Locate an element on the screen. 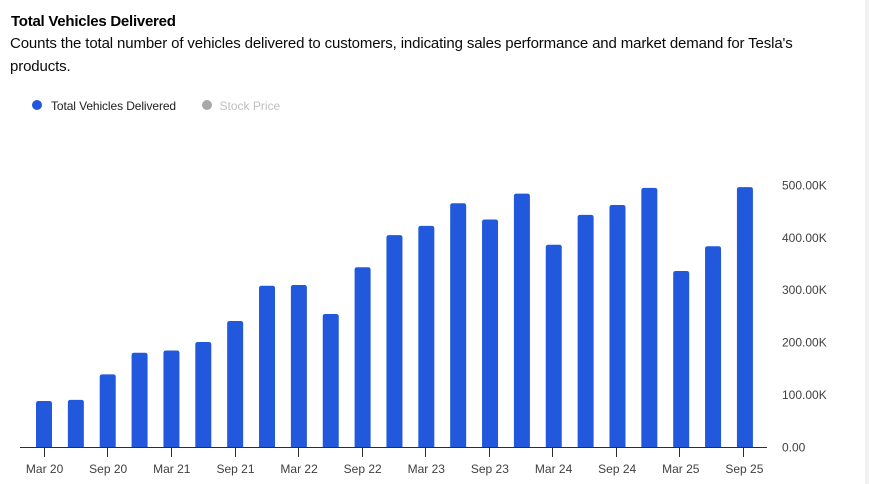 The height and width of the screenshot is (484, 869). svg-text: Mar 21 is located at coordinates (172, 469).